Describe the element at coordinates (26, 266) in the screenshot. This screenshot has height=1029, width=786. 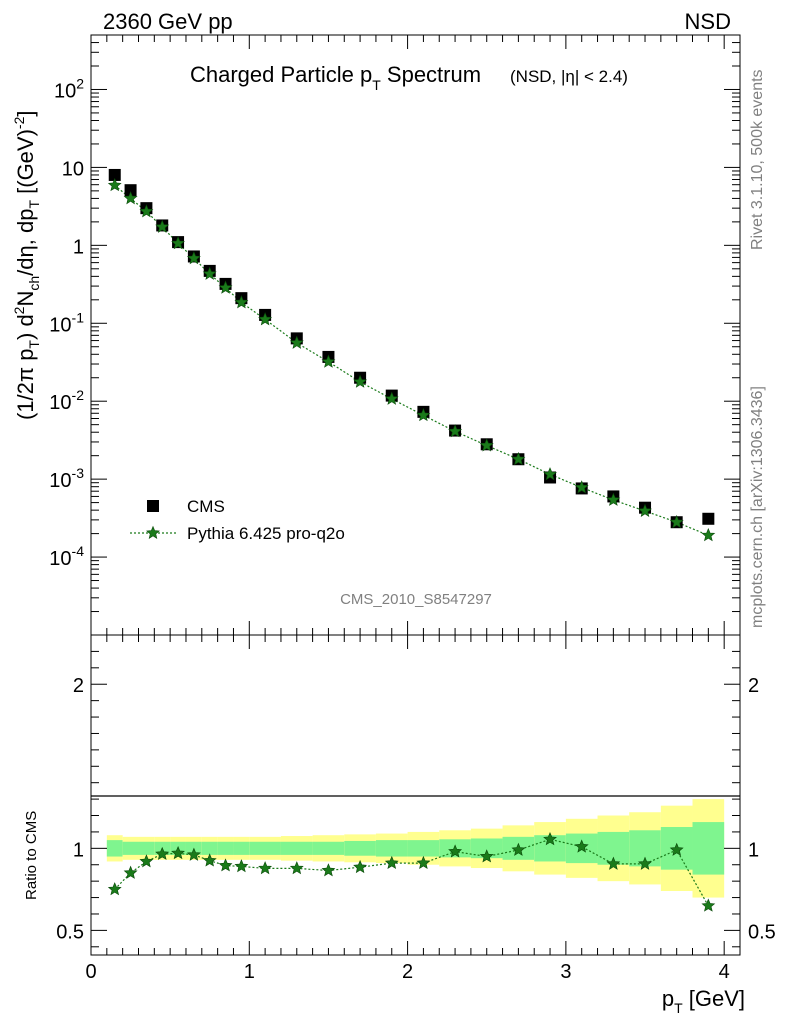
I see `main-y-axis-label: (1/2π pT) d2Nch/dη, dpT [(GeV)-2]` at that location.